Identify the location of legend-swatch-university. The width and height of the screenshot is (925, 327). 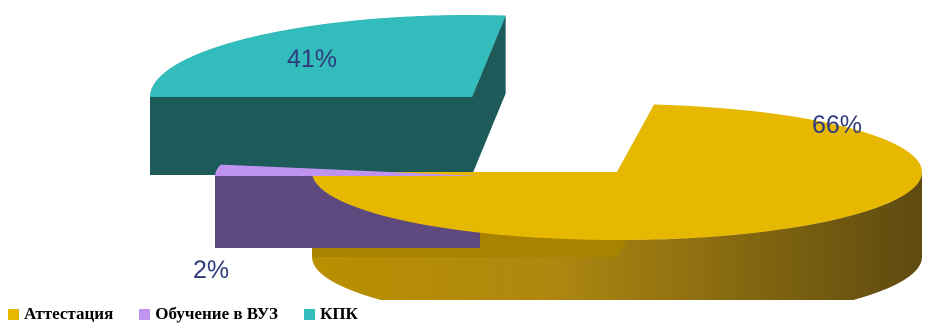
(145, 314).